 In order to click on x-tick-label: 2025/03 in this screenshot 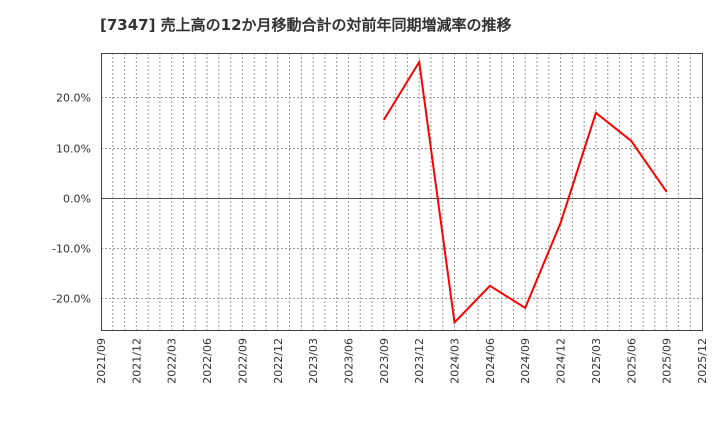, I will do `click(596, 361)`.